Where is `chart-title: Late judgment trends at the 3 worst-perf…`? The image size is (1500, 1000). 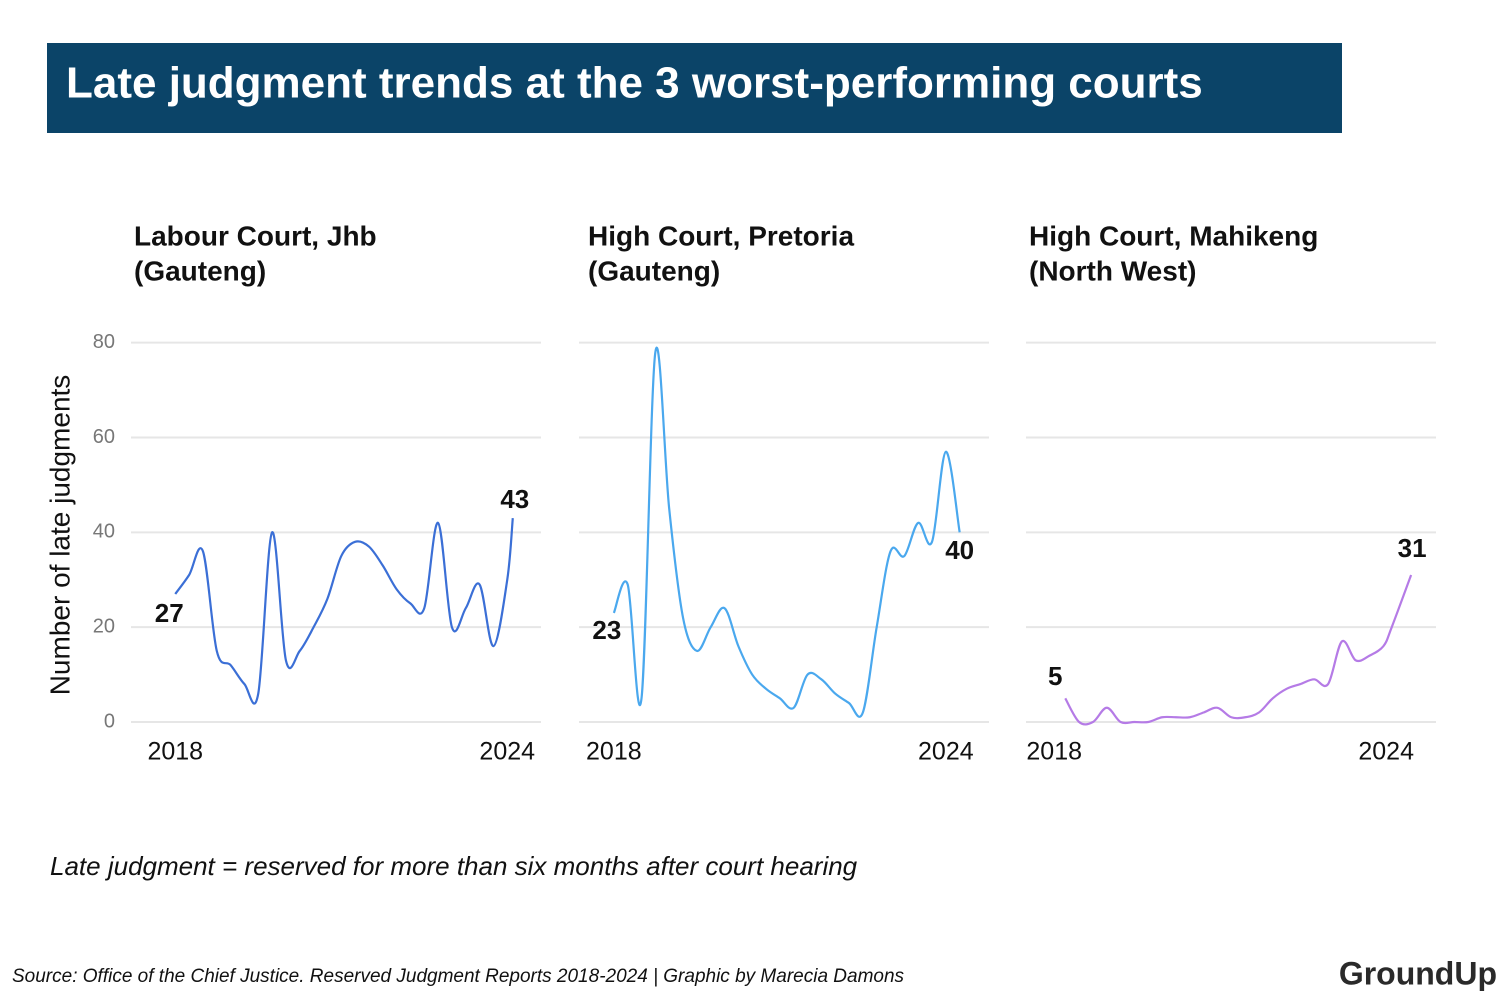 chart-title: Late judgment trends at the 3 worst-perf… is located at coordinates (634, 83).